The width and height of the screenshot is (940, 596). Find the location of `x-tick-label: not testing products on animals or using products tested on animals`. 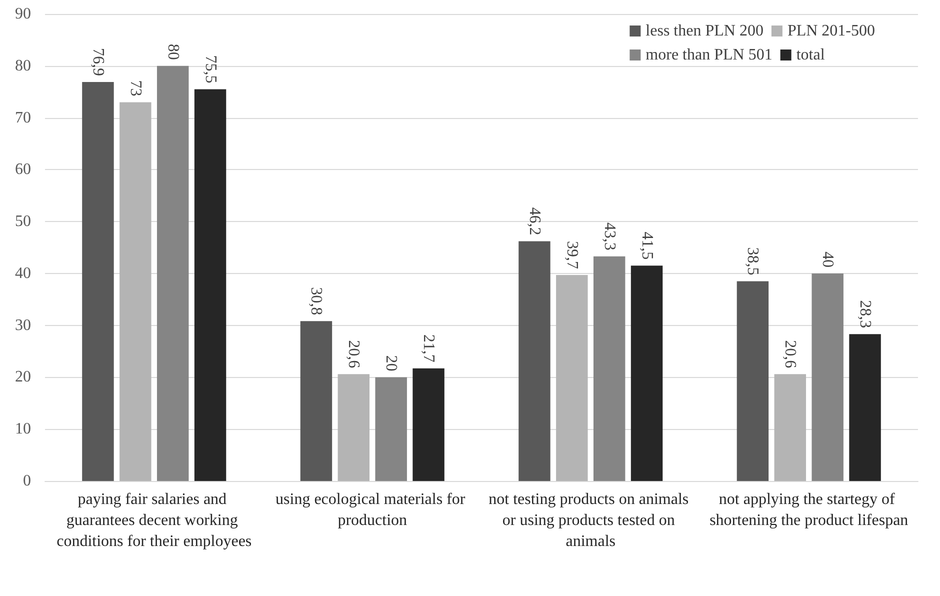

x-tick-label: not testing products on animals or using products tested on animals is located at coordinates (590, 520).